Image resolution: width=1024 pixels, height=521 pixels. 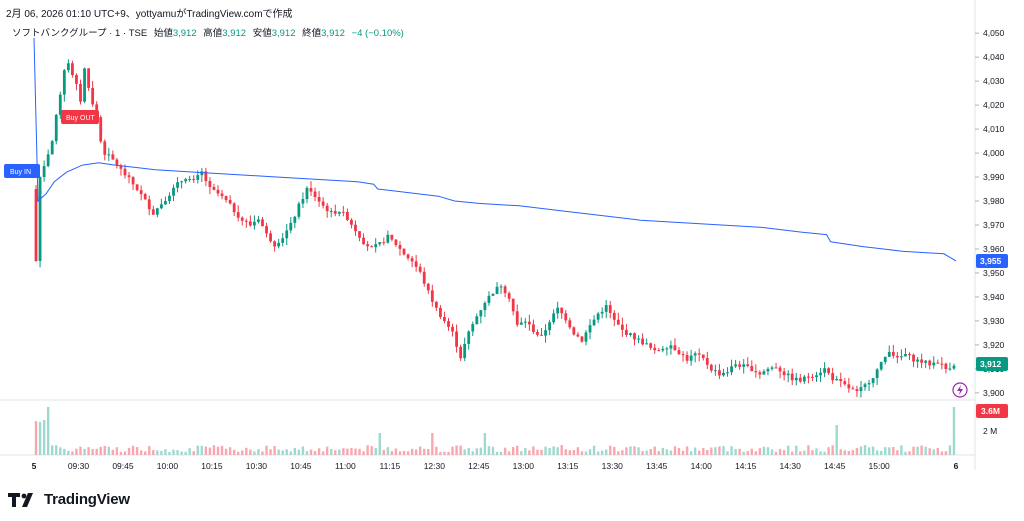 What do you see at coordinates (435, 466) in the screenshot?
I see `time-tick-label: 12:30` at bounding box center [435, 466].